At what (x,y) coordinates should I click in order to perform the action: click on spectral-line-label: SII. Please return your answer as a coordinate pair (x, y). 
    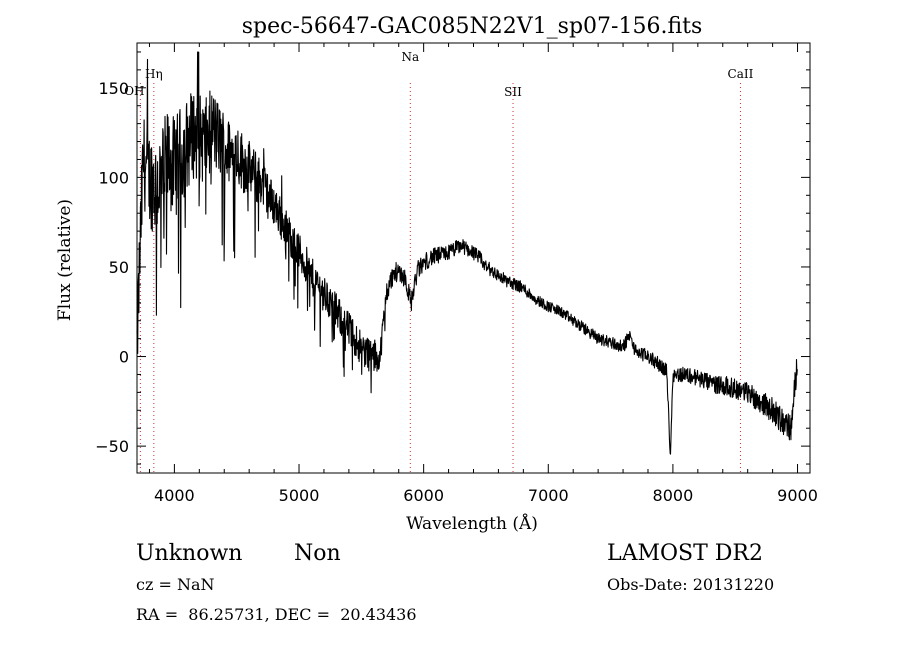
    Looking at the image, I should click on (513, 92).